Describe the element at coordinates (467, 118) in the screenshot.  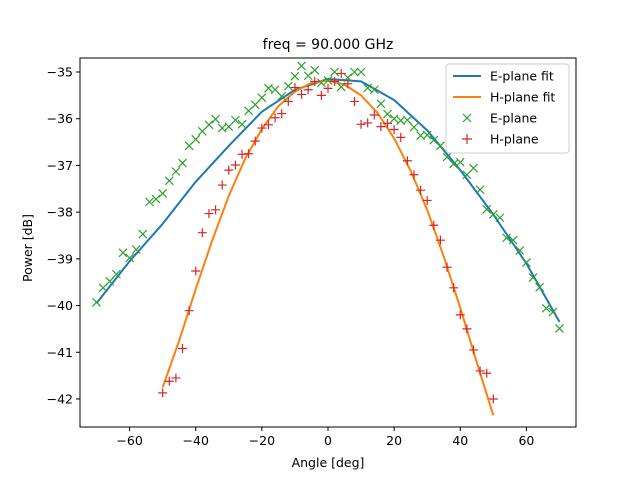
I see `legend-e-plane-marker` at that location.